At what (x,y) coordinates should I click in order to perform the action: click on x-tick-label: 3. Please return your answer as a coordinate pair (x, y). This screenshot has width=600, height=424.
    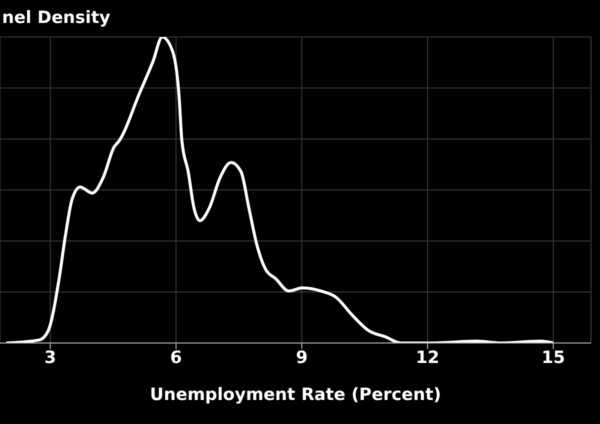
    Looking at the image, I should click on (50, 358).